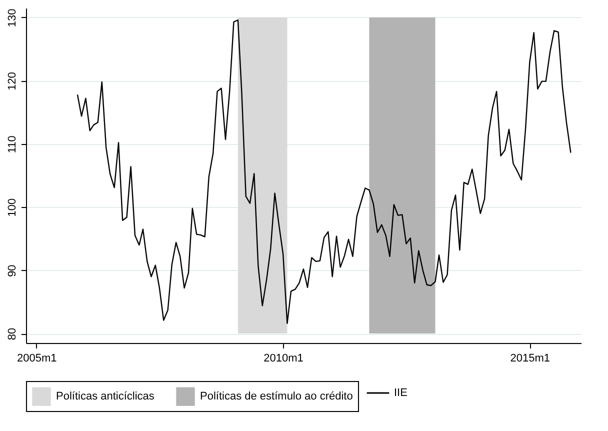 The image size is (608, 431). What do you see at coordinates (12, 18) in the screenshot?
I see `y-tick-label: 130` at bounding box center [12, 18].